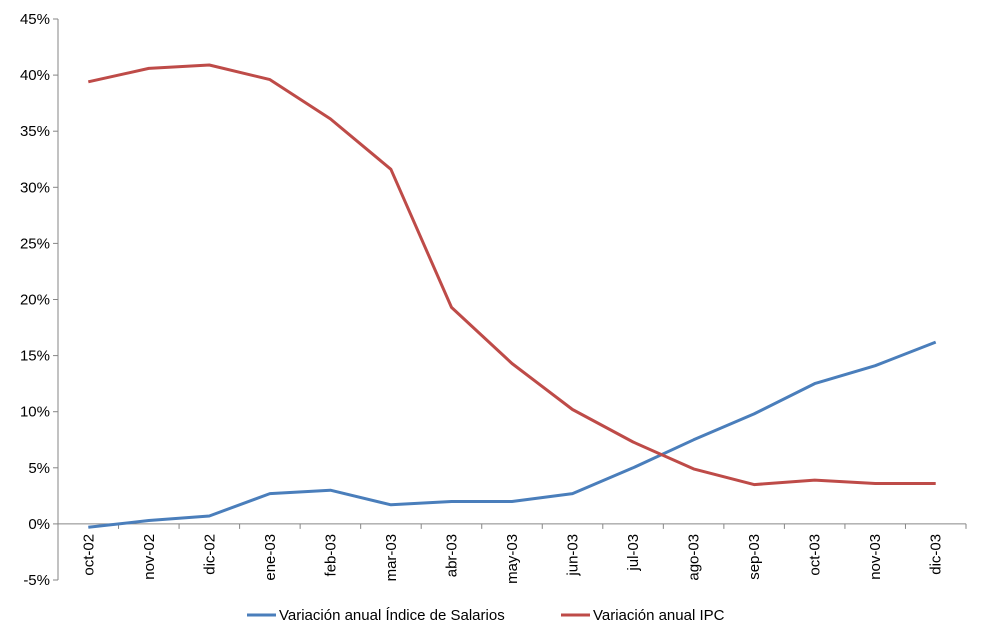 Image resolution: width=981 pixels, height=640 pixels. Describe the element at coordinates (391, 558) in the screenshot. I see `x-tick-label: mar-03` at that location.